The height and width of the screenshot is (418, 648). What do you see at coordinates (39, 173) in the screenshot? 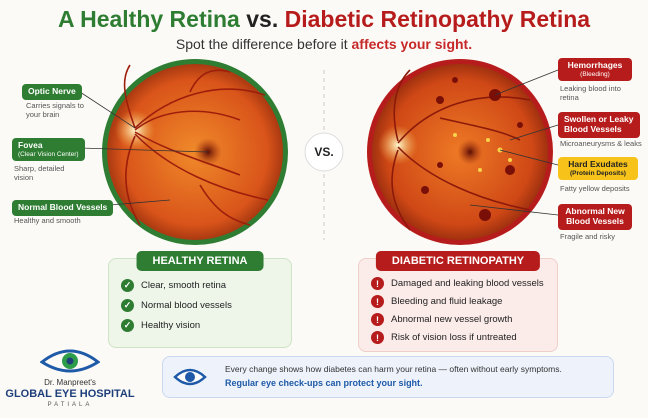
I see `label-description: Sharp, detailed vision` at bounding box center [39, 173].